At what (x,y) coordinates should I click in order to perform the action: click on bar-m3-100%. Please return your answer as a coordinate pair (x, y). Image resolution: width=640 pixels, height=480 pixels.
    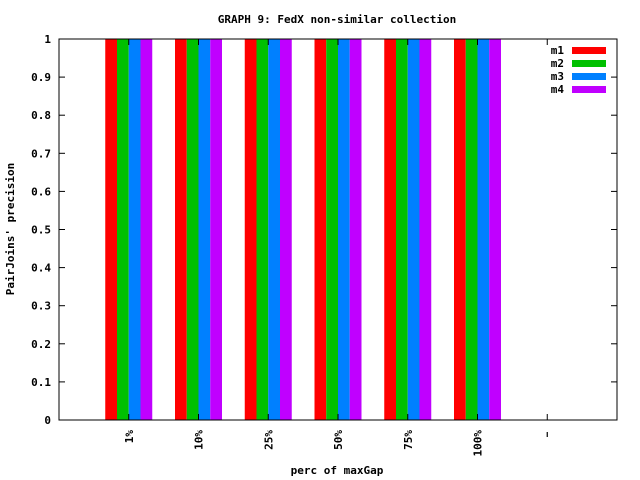
    Looking at the image, I should click on (483, 229).